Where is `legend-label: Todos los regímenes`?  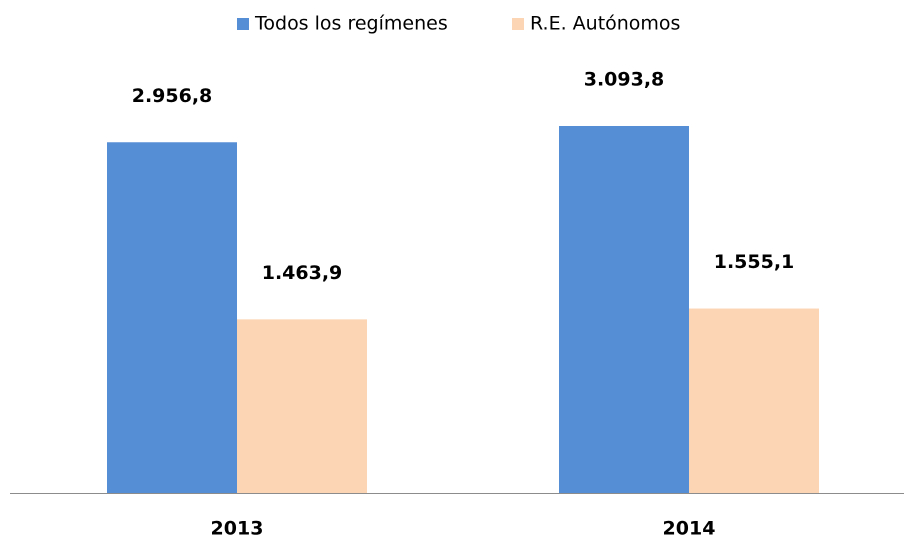 legend-label: Todos los regímenes is located at coordinates (351, 24).